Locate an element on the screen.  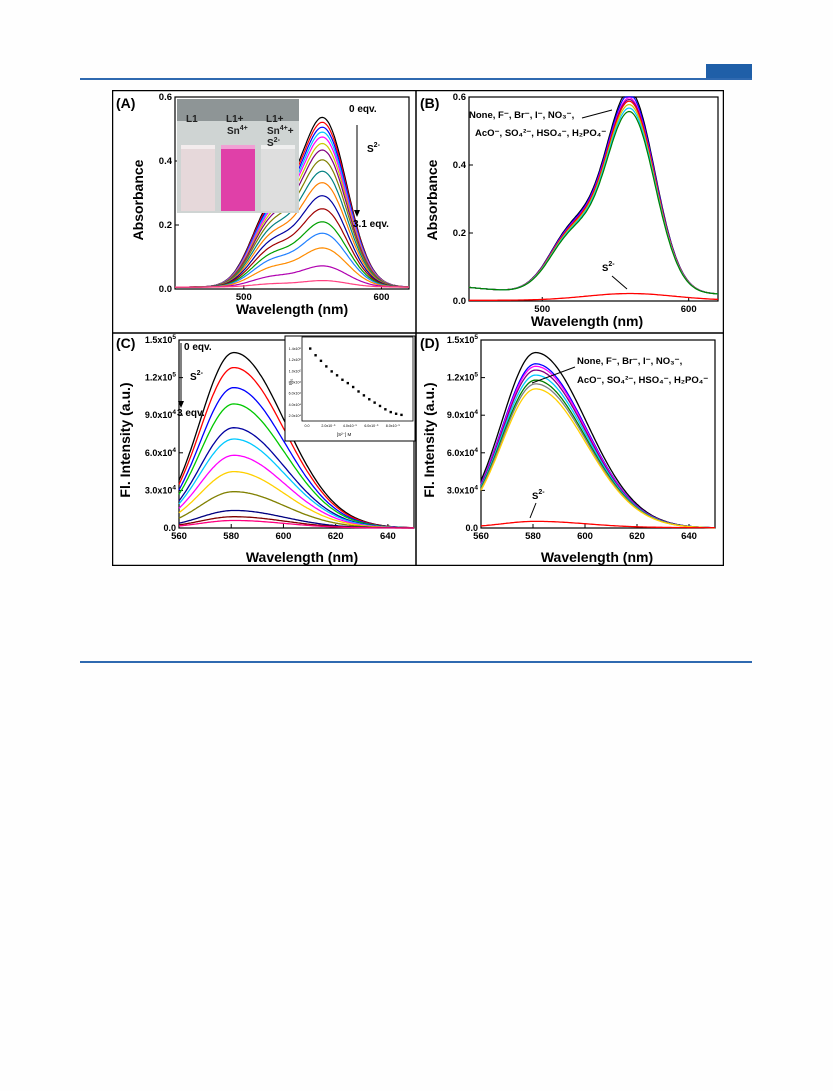
pc-ytick-label: 9.0x104 is located at coordinates (161, 414).